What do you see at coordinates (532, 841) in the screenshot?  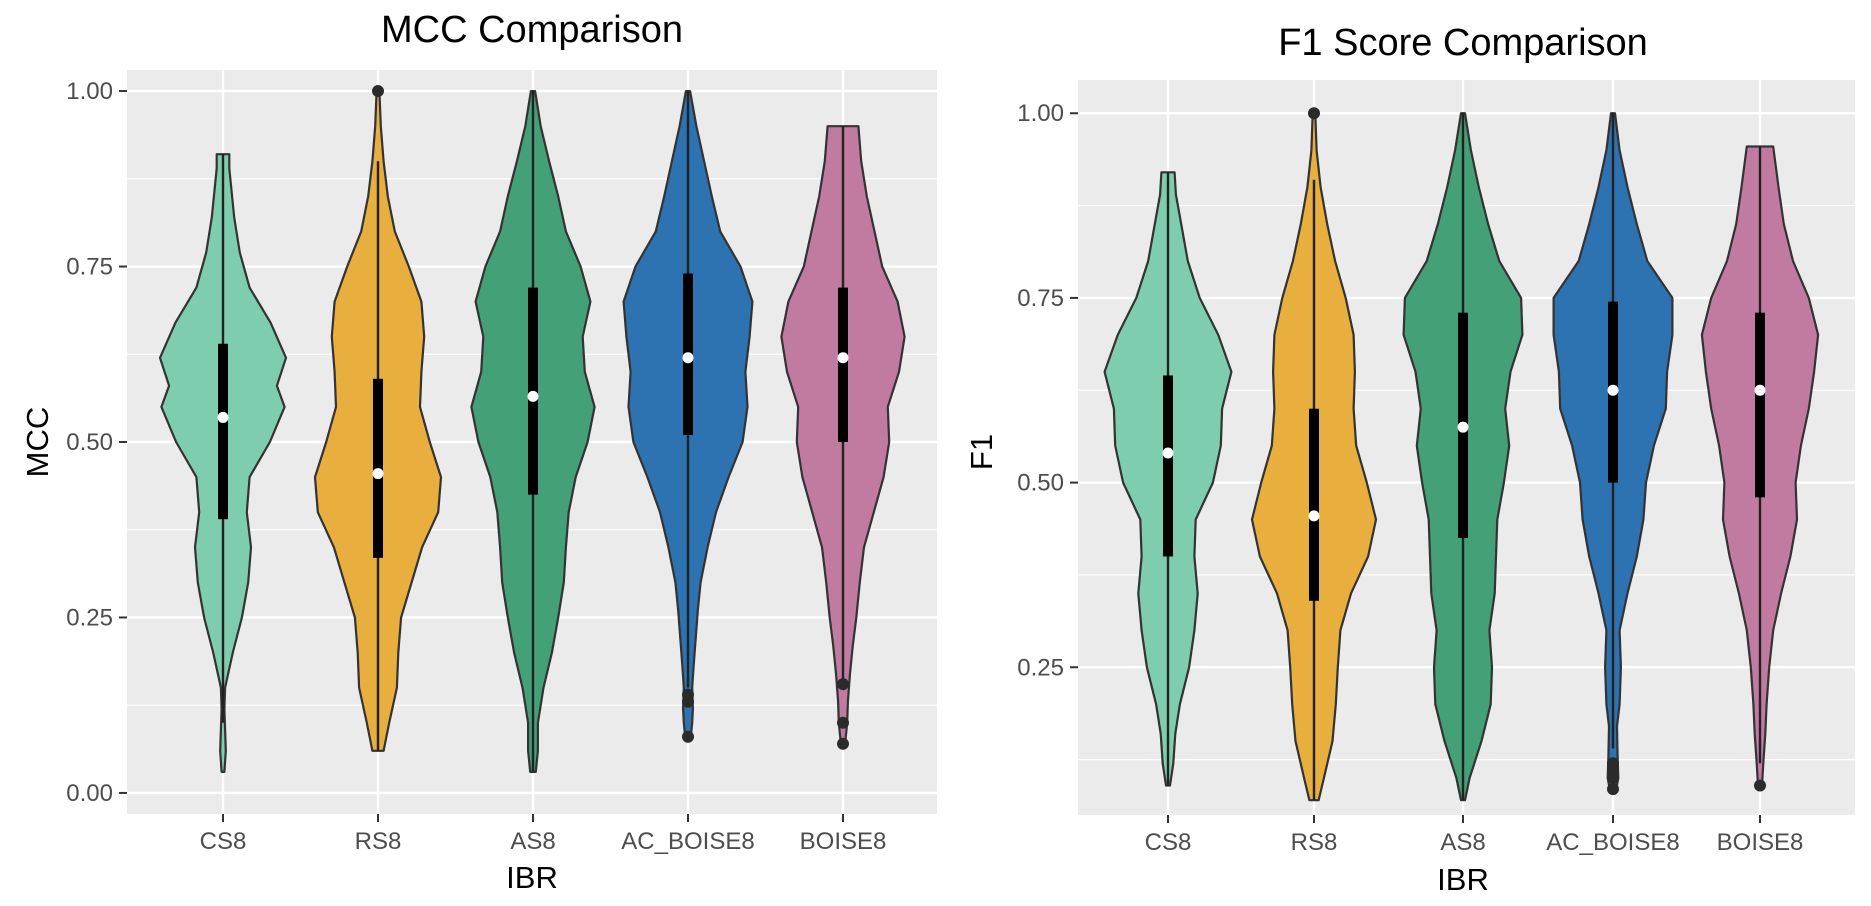 I see `mcc-x-tick-label: AS8` at bounding box center [532, 841].